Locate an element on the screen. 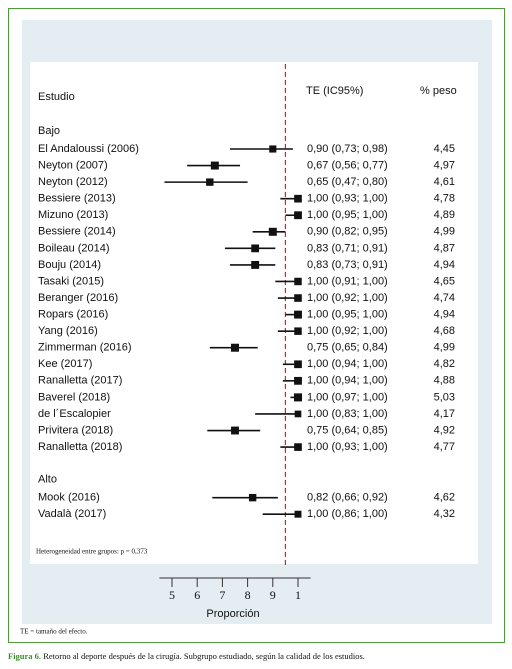 The width and height of the screenshot is (512, 669). estimate-label: 0,83 (0,71; 0,91) is located at coordinates (347, 248).